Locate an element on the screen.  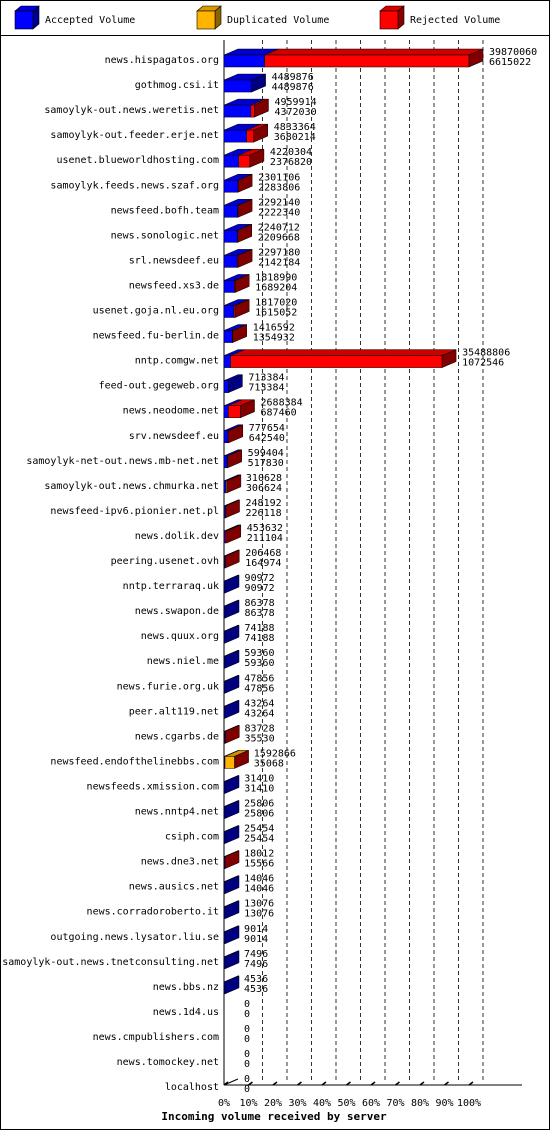
accepted-volume-label: 31410 is located at coordinates (259, 788).